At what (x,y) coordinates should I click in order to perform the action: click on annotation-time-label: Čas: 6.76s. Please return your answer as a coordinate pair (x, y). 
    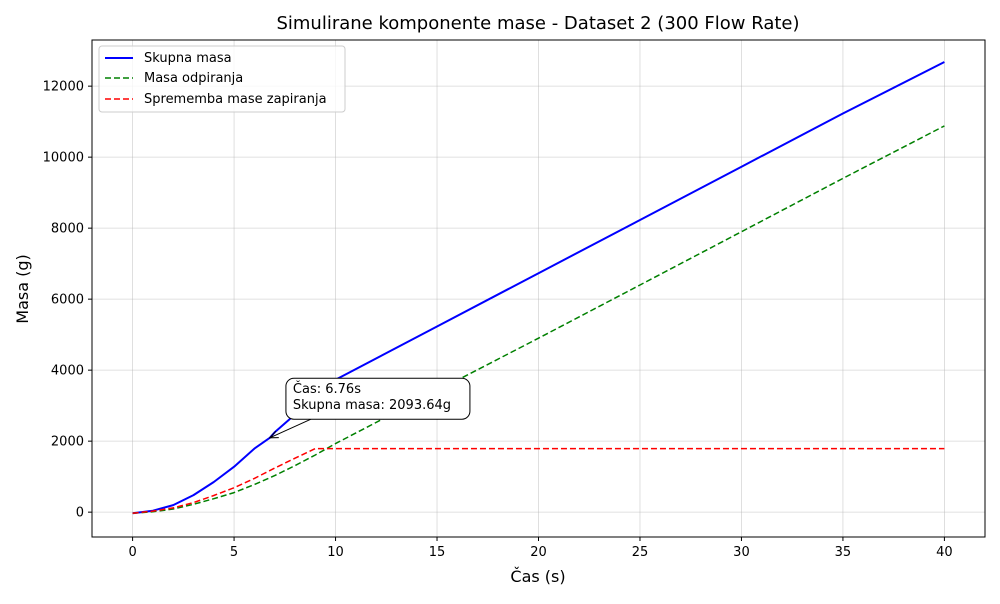
    Looking at the image, I should click on (327, 389).